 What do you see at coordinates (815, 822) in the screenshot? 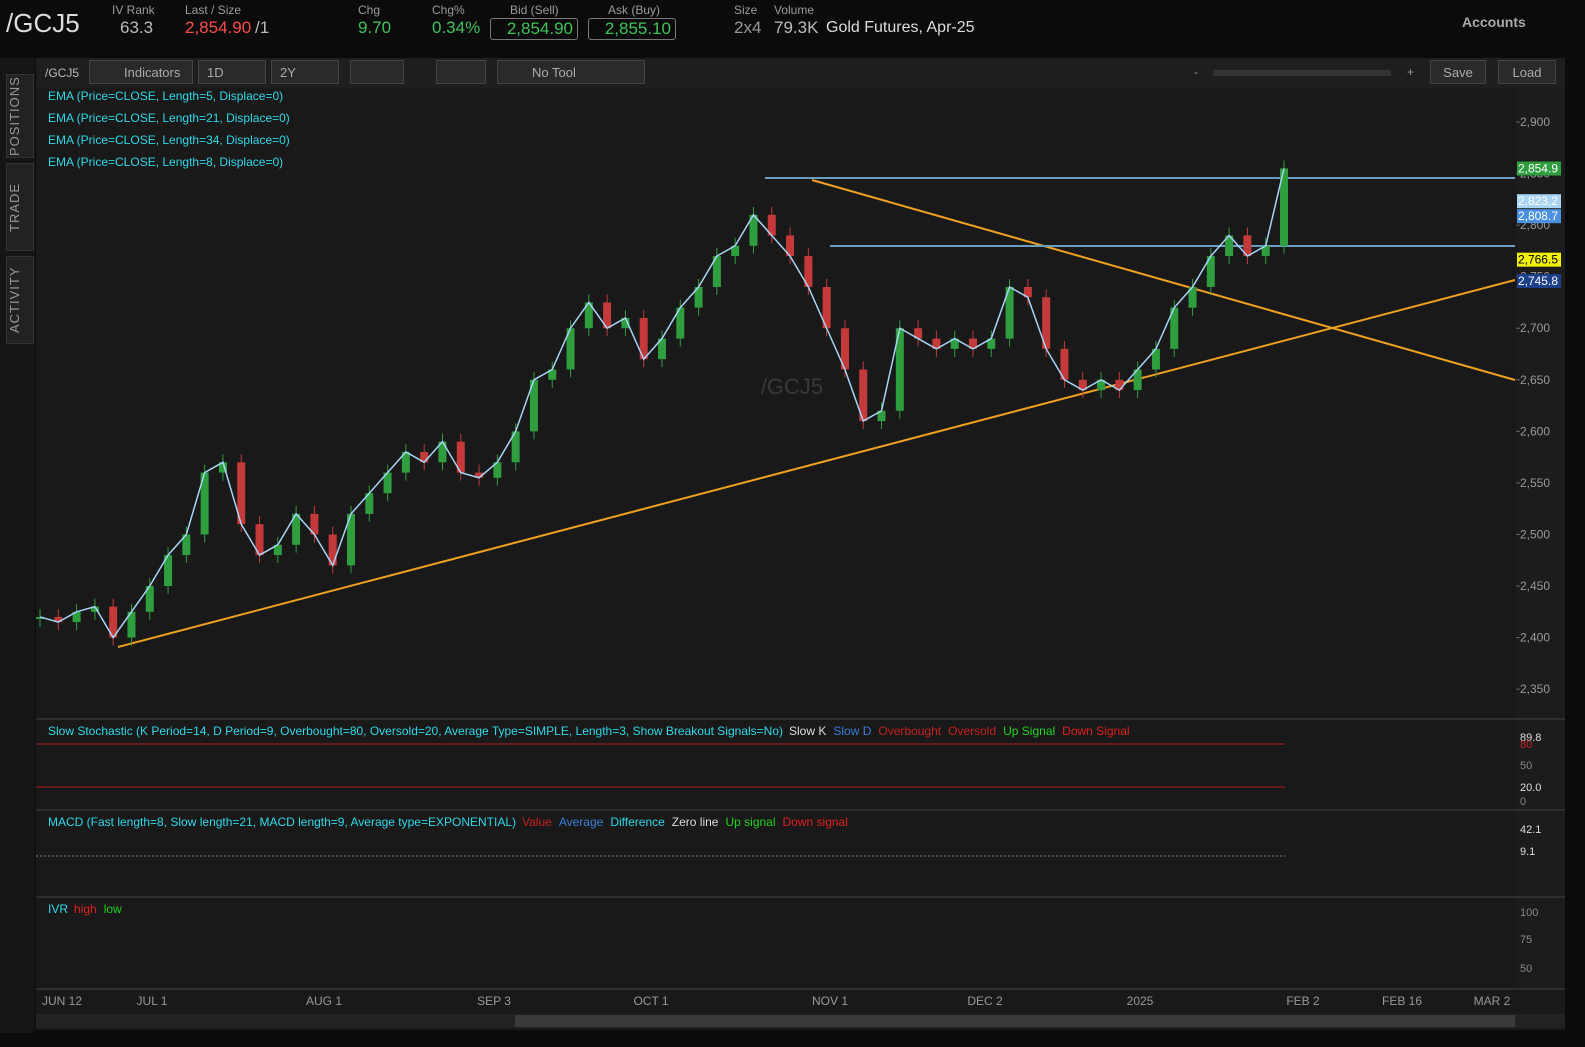
I see `legend-item: Down signal` at bounding box center [815, 822].